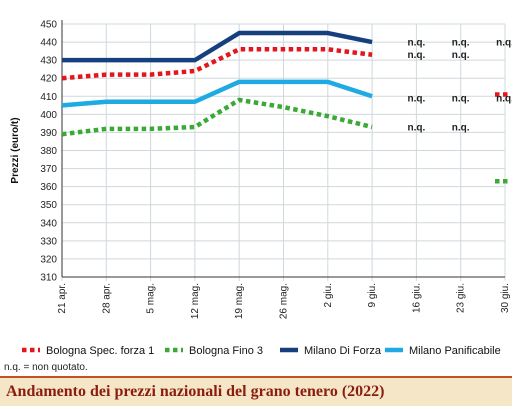  I want to click on y-tick-label: 380, so click(48, 151).